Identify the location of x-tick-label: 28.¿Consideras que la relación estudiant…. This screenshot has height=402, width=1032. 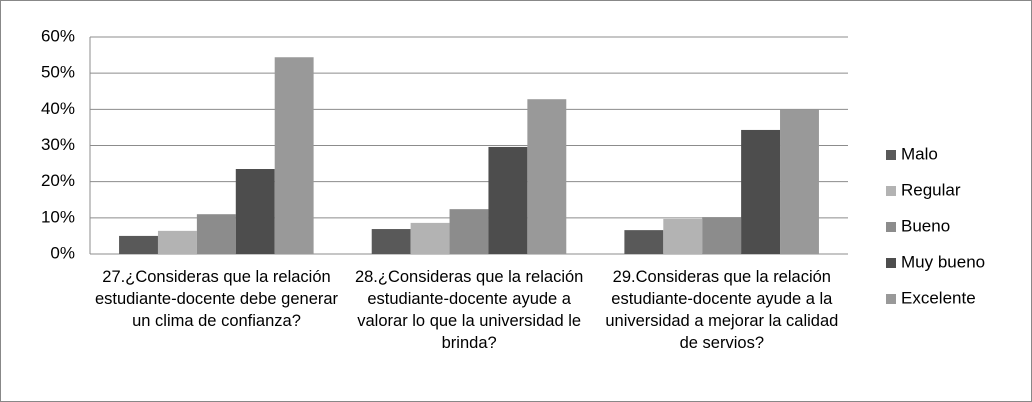
(469, 310).